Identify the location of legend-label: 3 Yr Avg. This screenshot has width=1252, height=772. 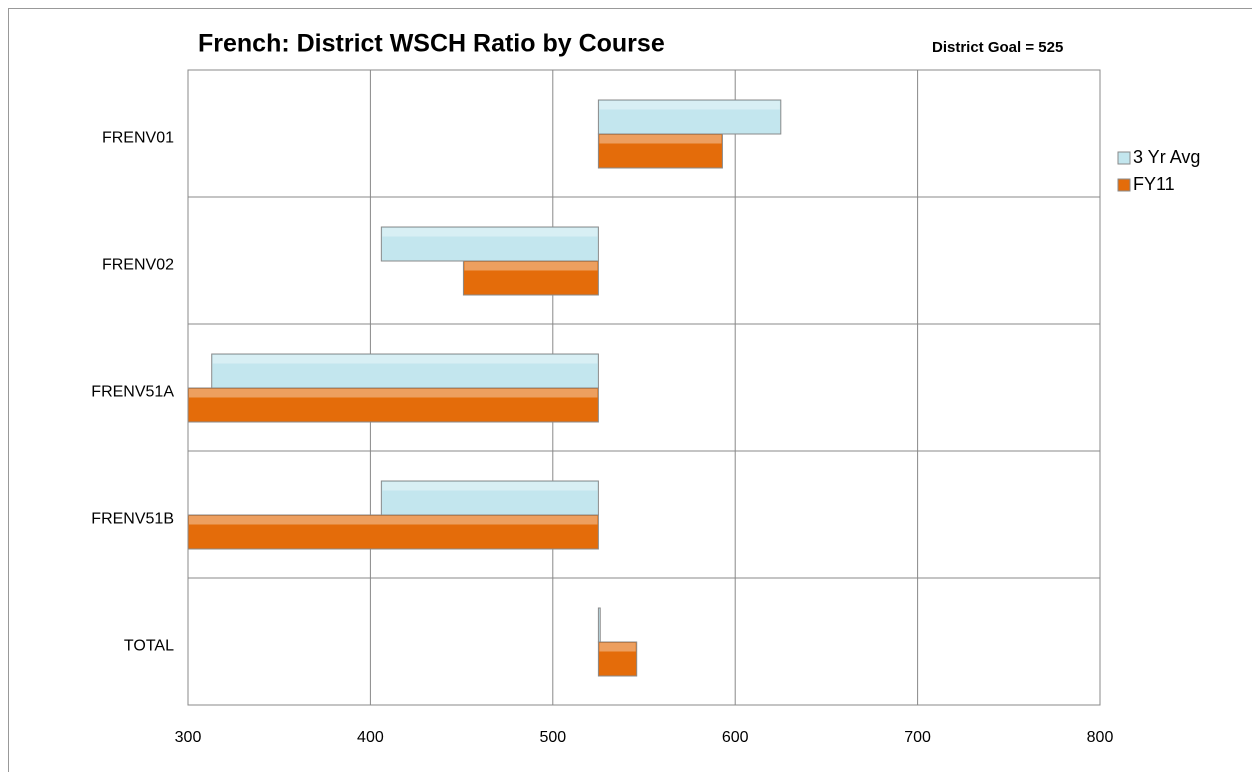
(1166, 157).